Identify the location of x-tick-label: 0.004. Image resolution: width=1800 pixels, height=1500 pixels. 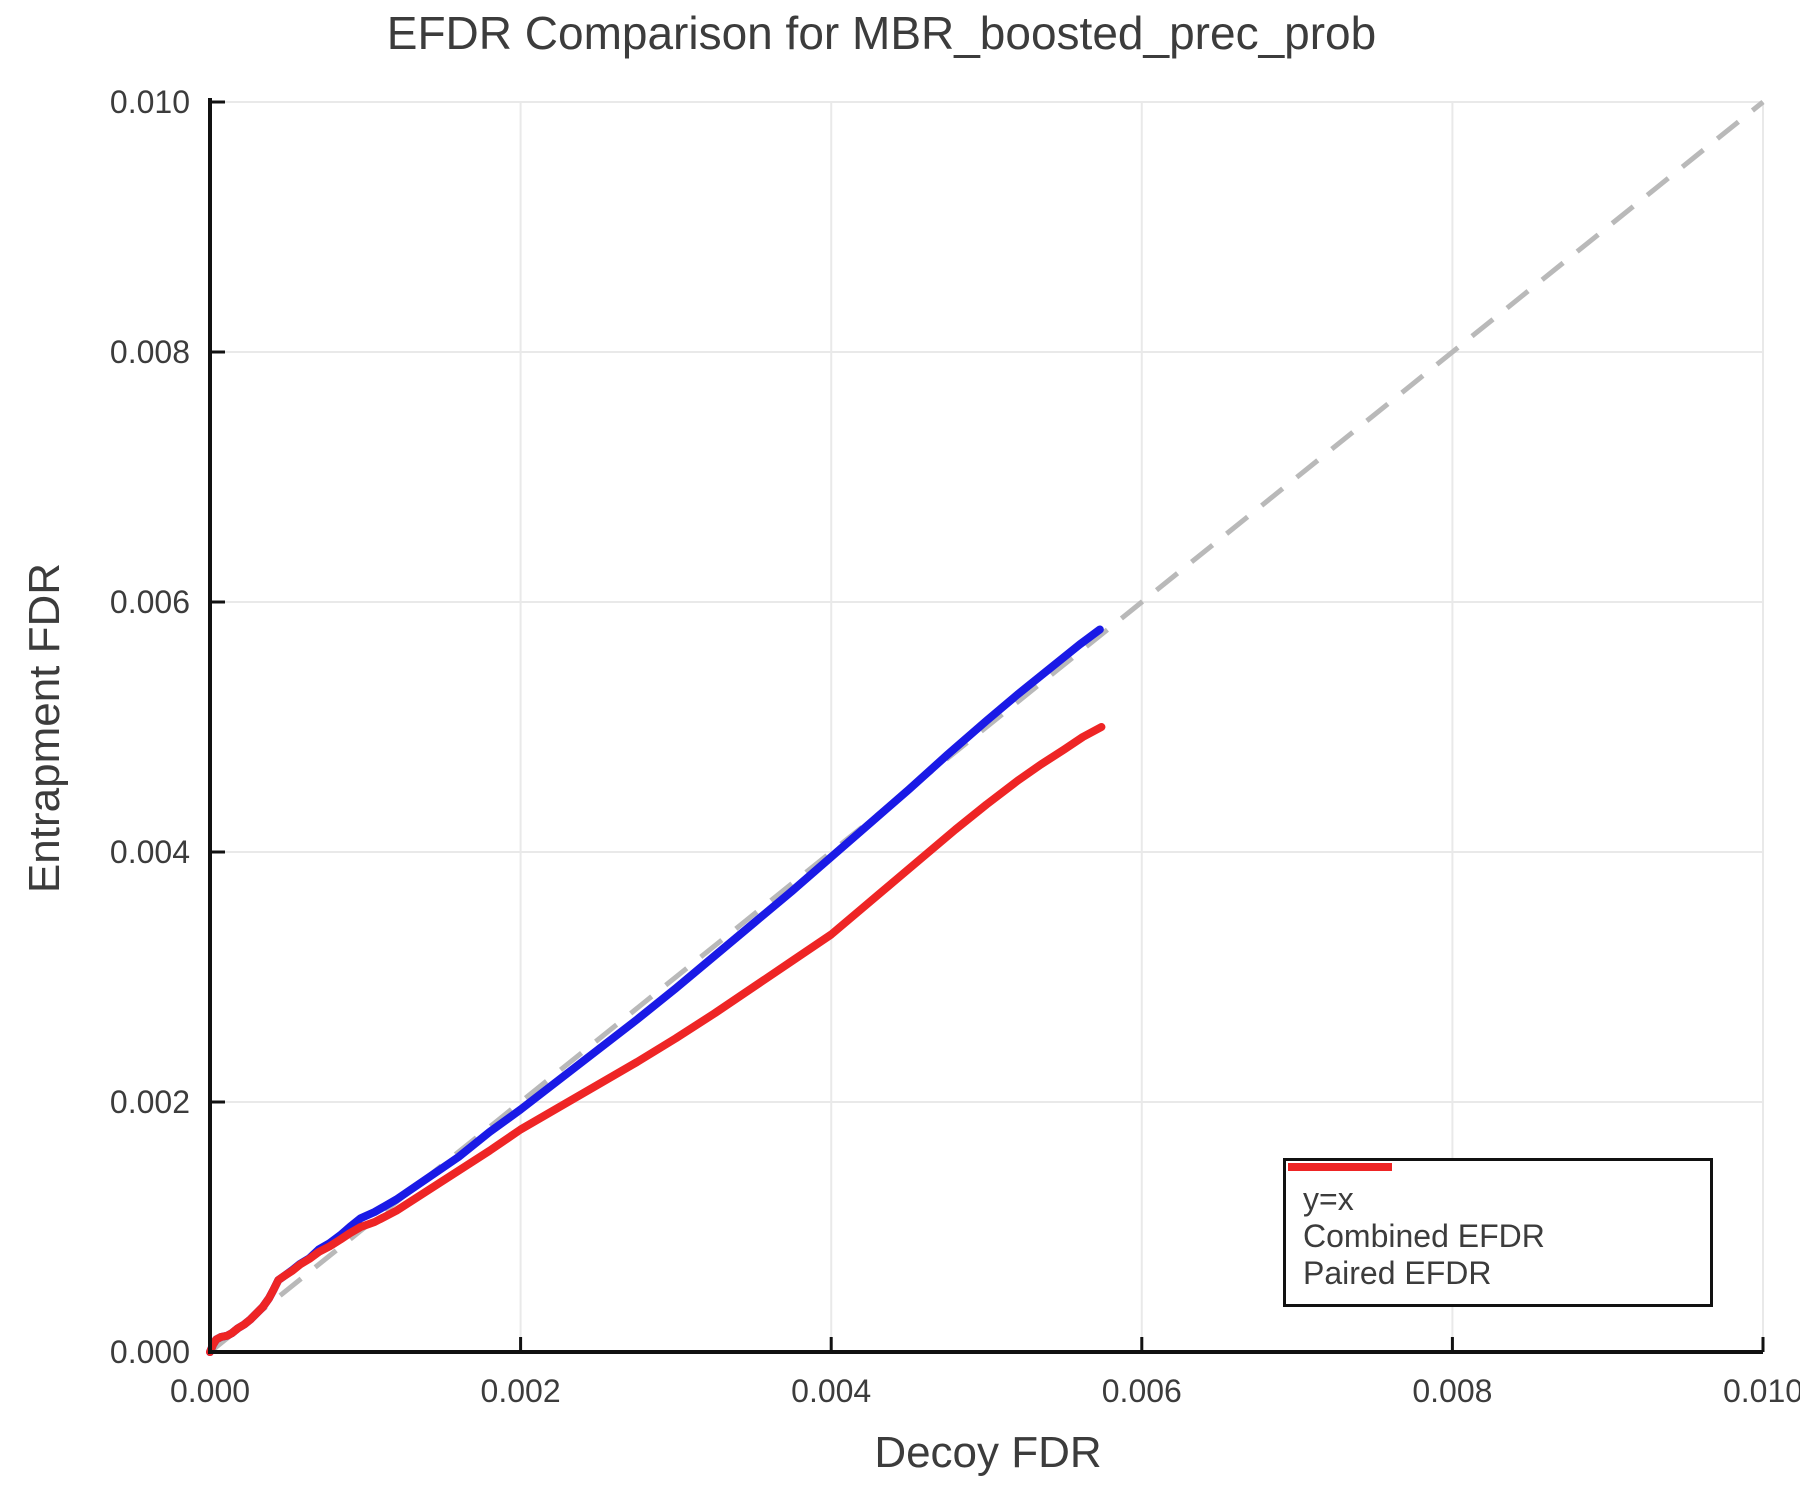
(831, 1391).